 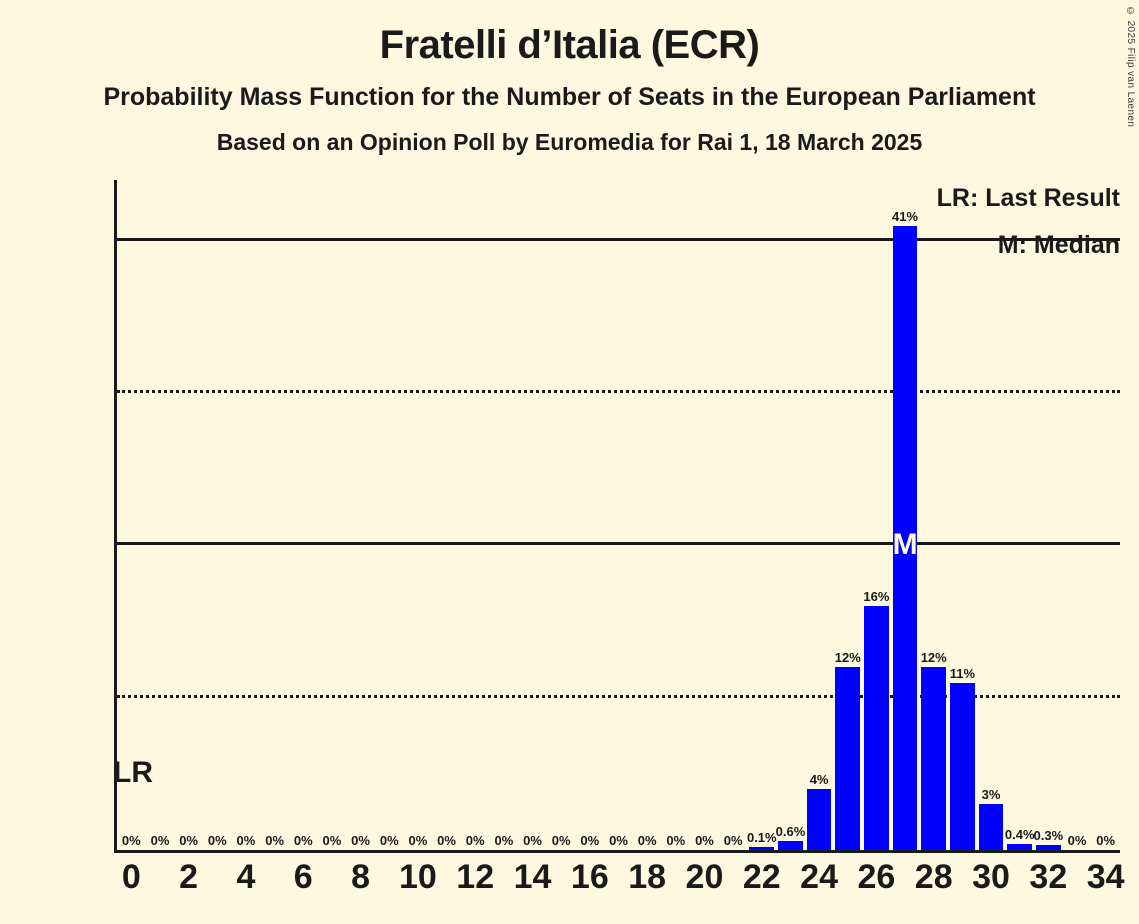 I want to click on x-tick-label-10: 10, so click(x=417, y=877).